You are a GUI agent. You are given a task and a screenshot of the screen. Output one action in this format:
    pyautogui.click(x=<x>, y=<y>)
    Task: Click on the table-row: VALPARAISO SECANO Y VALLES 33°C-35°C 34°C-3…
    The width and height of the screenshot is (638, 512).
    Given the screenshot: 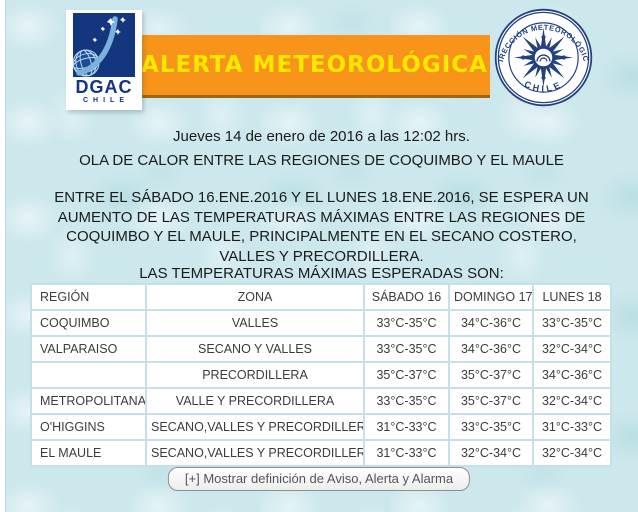 What is the action you would take?
    pyautogui.click(x=321, y=349)
    